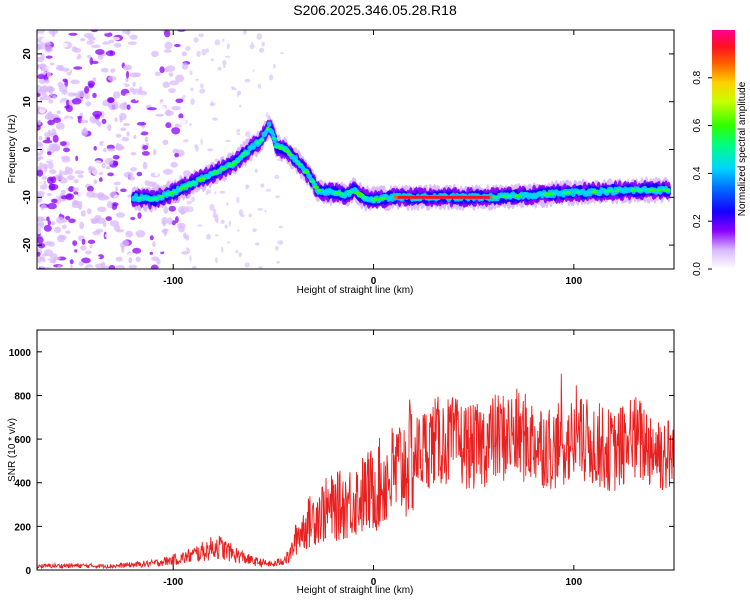 This screenshot has height=600, width=750. Describe the element at coordinates (173, 582) in the screenshot. I see `x-tick-label: -100` at that location.